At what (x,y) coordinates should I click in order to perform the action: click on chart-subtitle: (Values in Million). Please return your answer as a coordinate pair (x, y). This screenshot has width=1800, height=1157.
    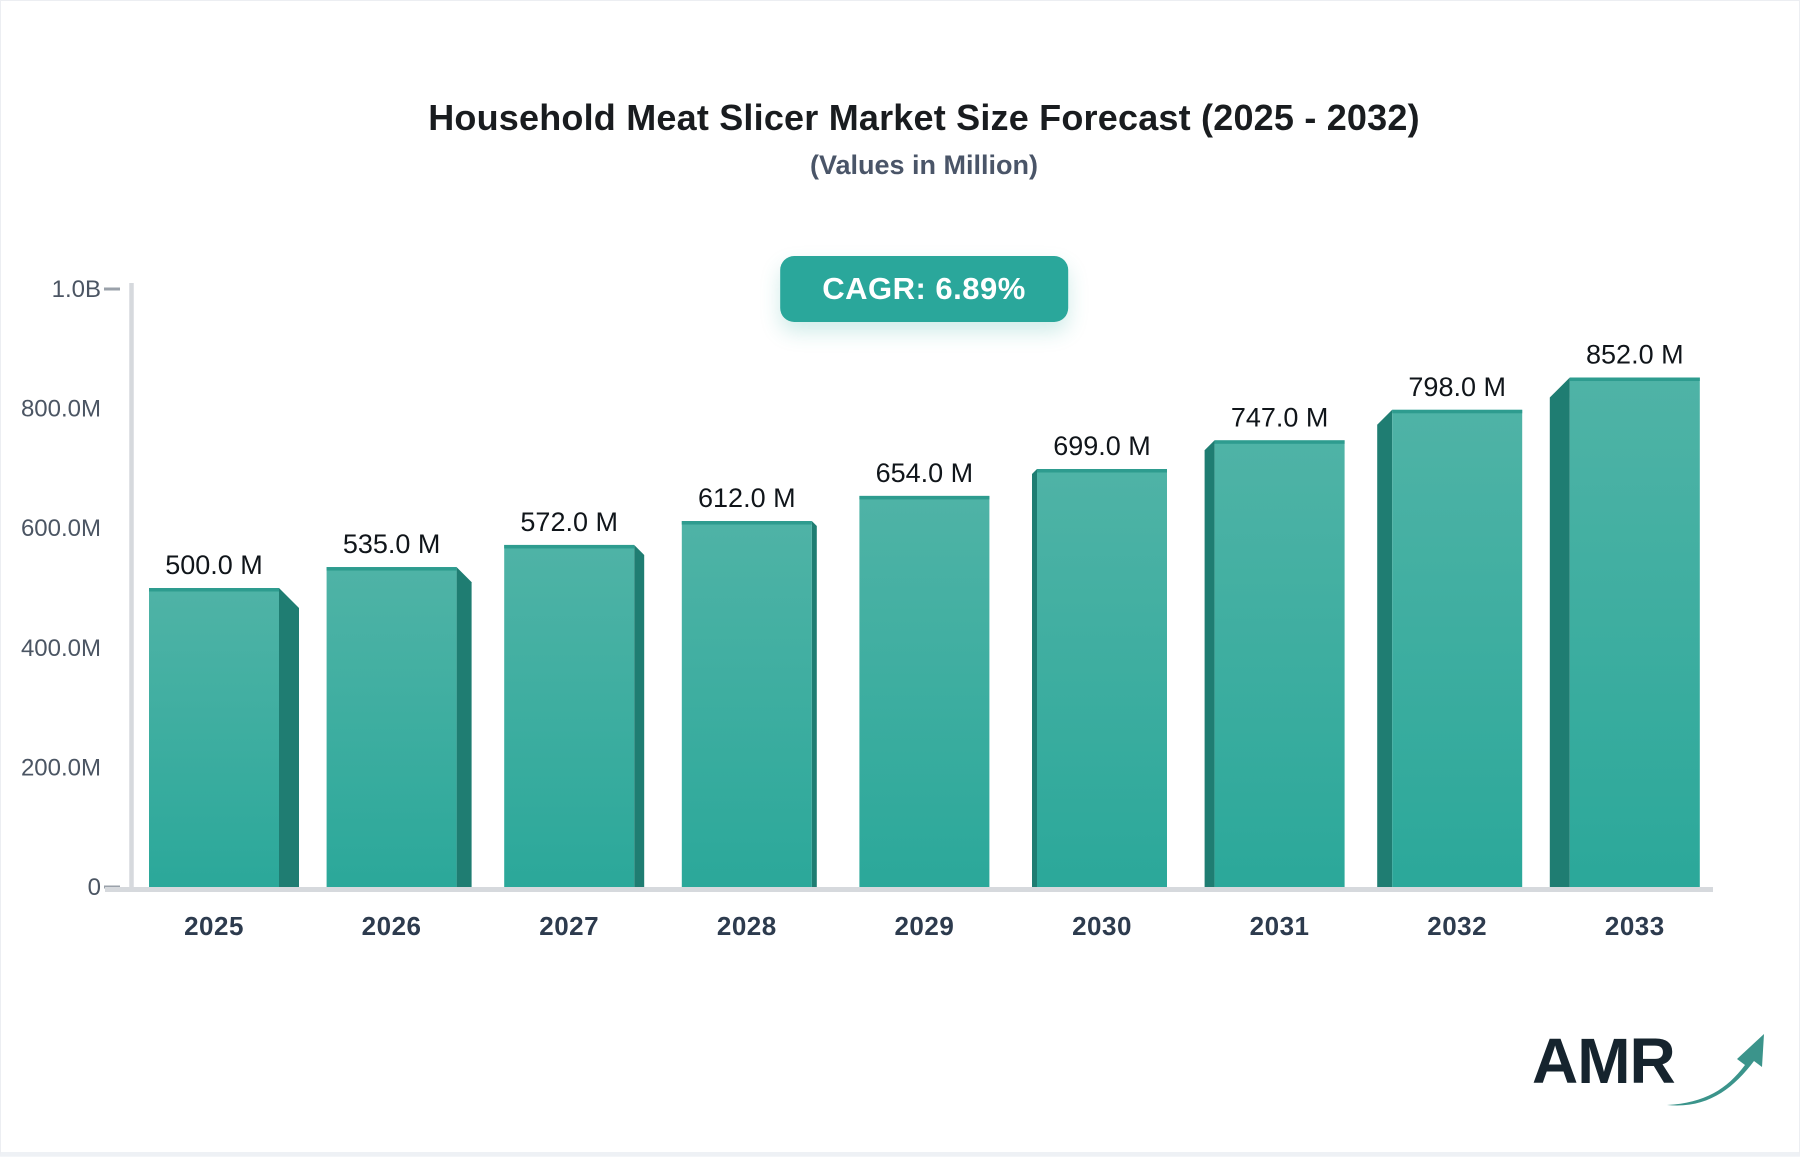
    Looking at the image, I should click on (924, 165).